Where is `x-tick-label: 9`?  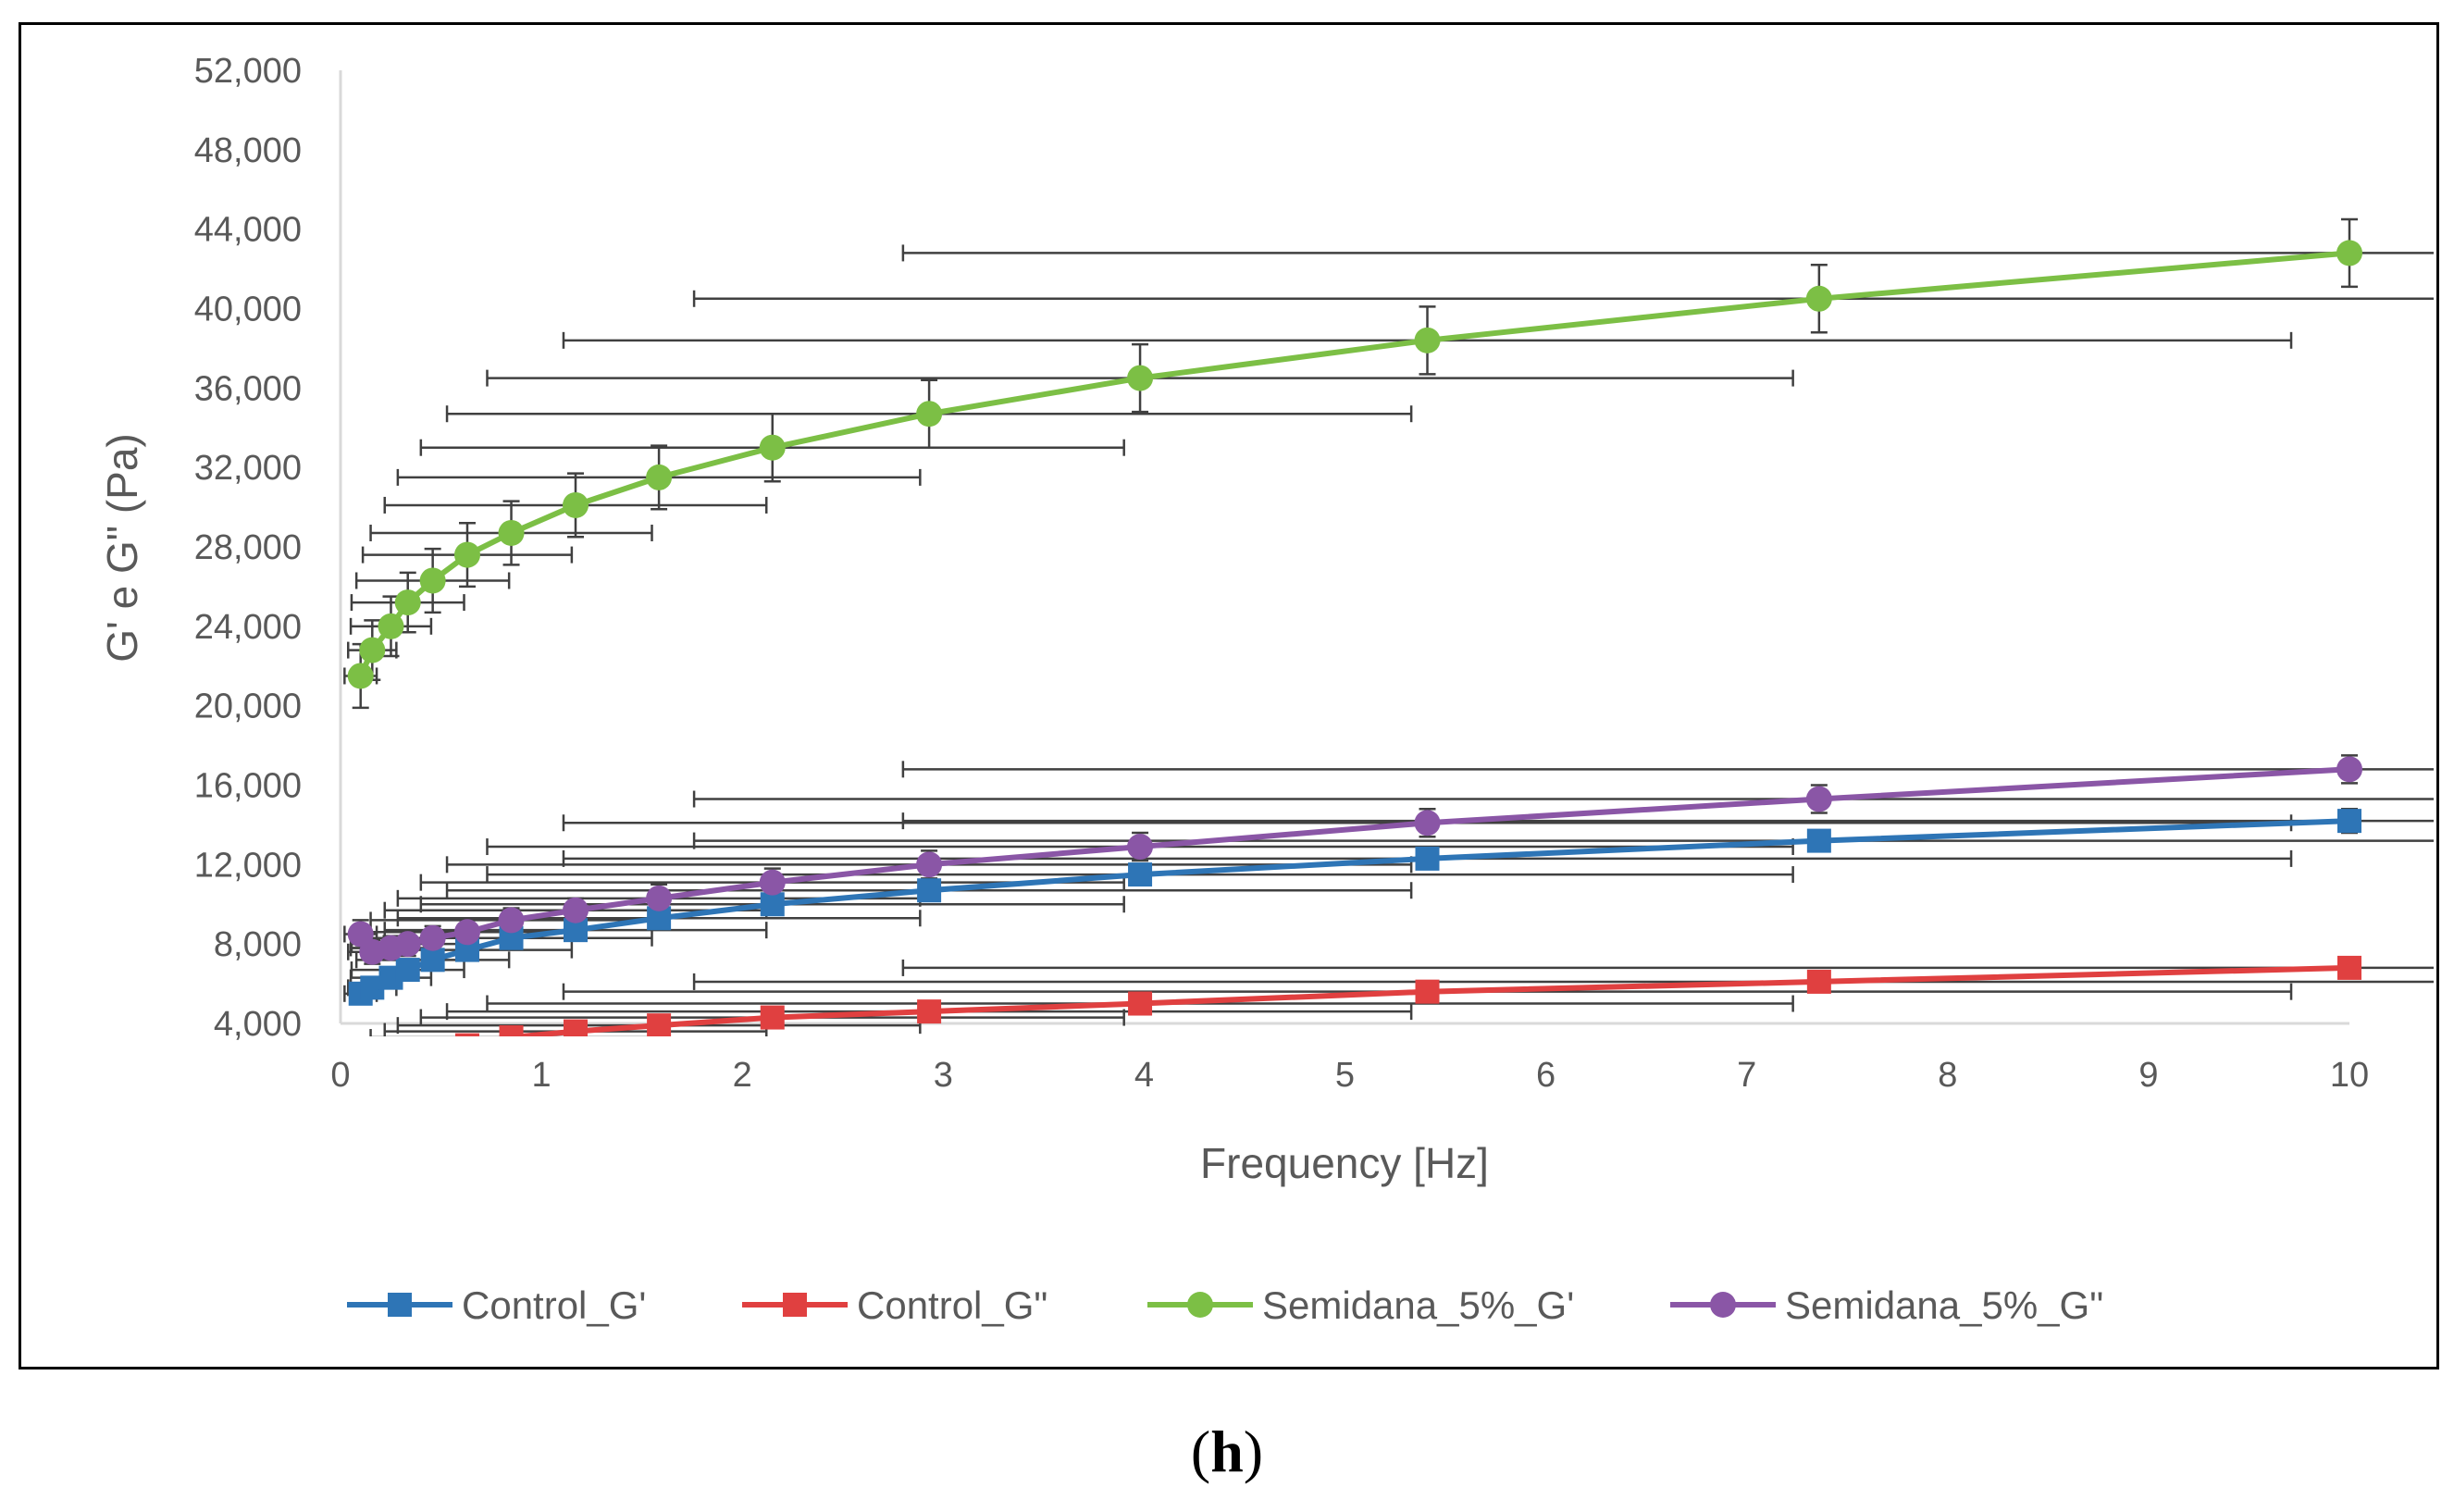 x-tick-label: 9 is located at coordinates (2148, 1075).